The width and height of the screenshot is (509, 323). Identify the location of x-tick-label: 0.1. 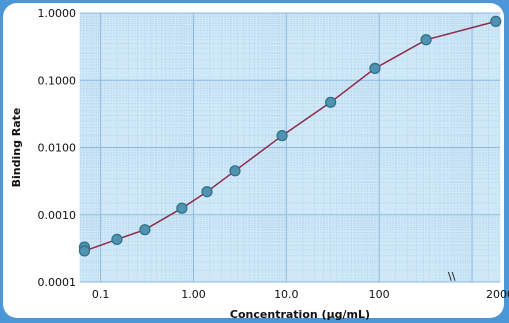
(101, 294).